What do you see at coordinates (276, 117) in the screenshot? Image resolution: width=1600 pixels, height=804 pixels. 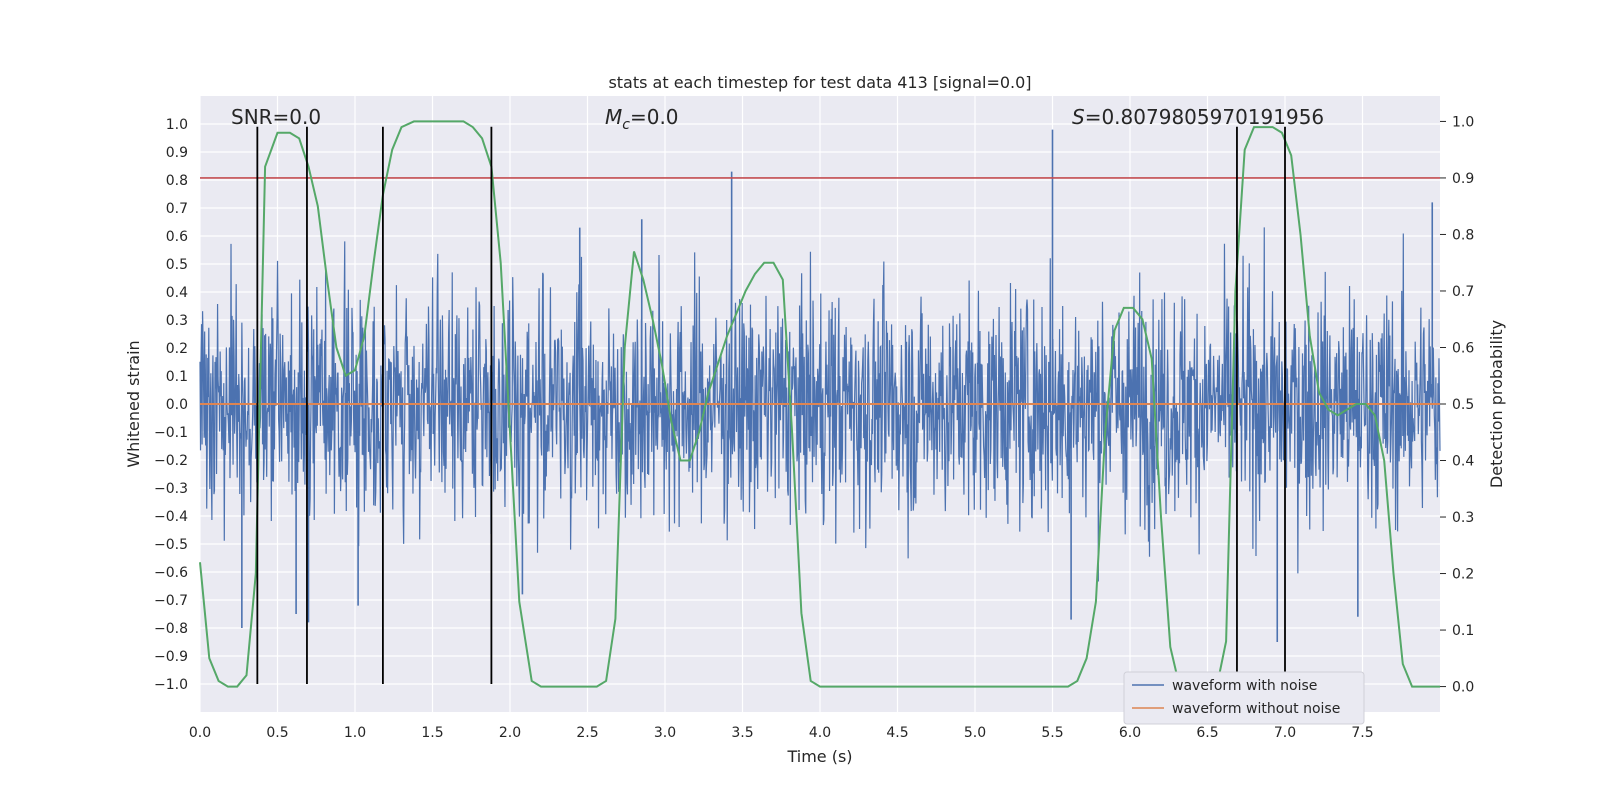 I see `snr-annotation: SNR=0.0` at bounding box center [276, 117].